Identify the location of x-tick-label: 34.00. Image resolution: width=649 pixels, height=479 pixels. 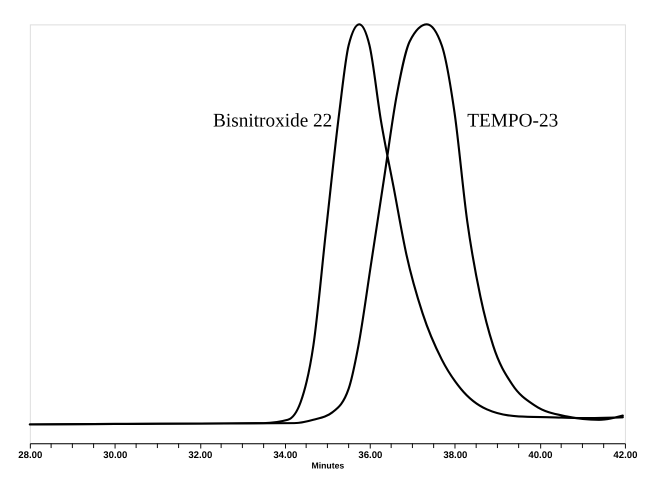
(285, 456).